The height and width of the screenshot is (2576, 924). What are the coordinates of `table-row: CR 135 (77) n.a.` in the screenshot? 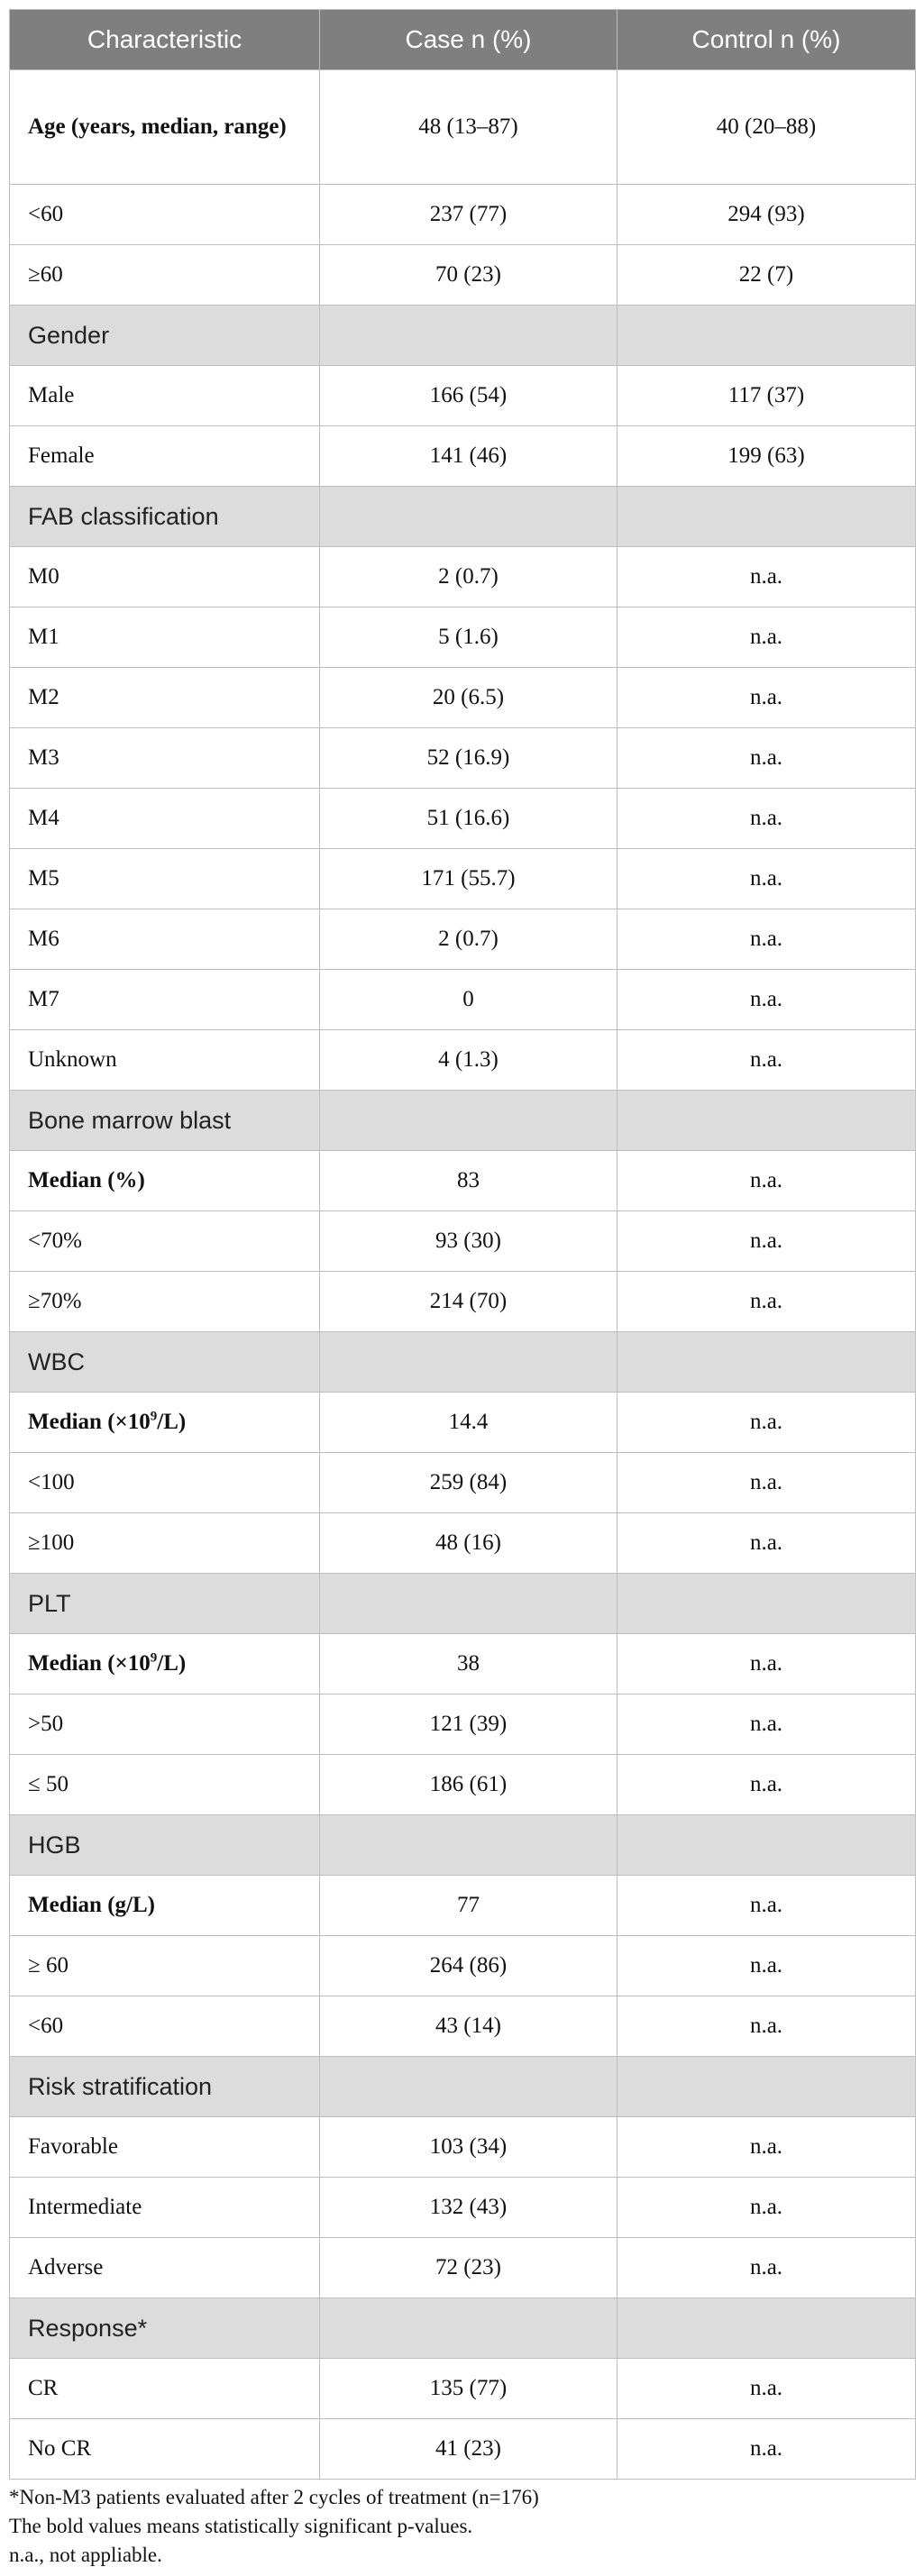 It's located at (462, 2388).